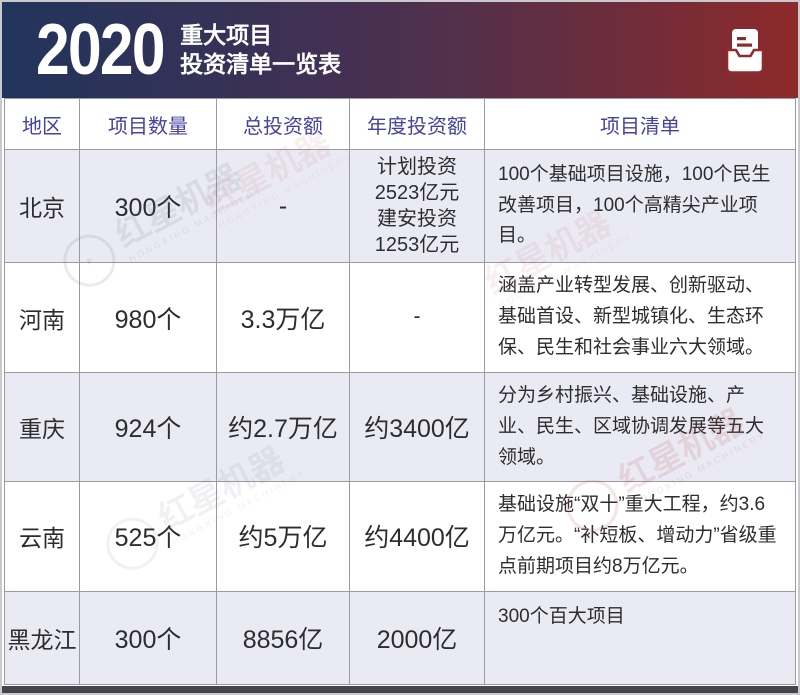  I want to click on banner-title-line1: 重大项目, so click(226, 35).